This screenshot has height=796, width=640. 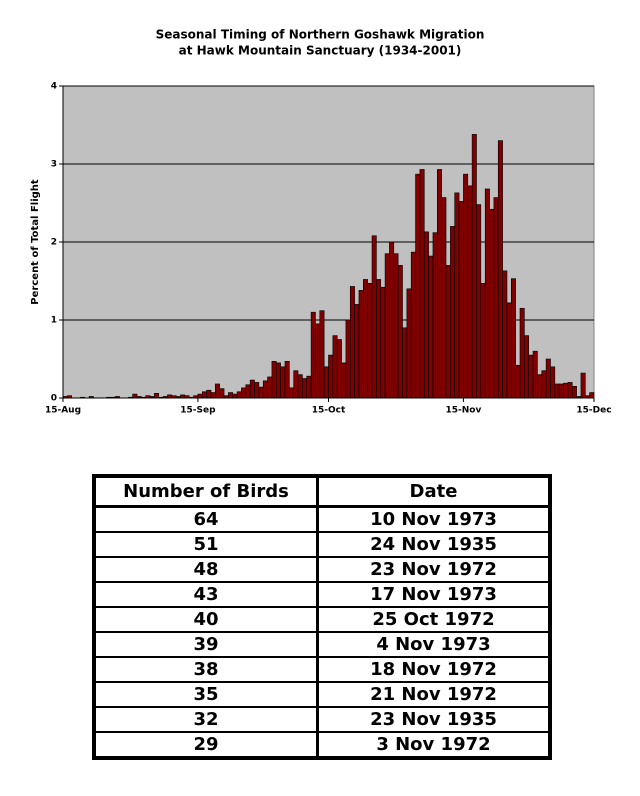 What do you see at coordinates (54, 321) in the screenshot?
I see `y-tick-label: 1` at bounding box center [54, 321].